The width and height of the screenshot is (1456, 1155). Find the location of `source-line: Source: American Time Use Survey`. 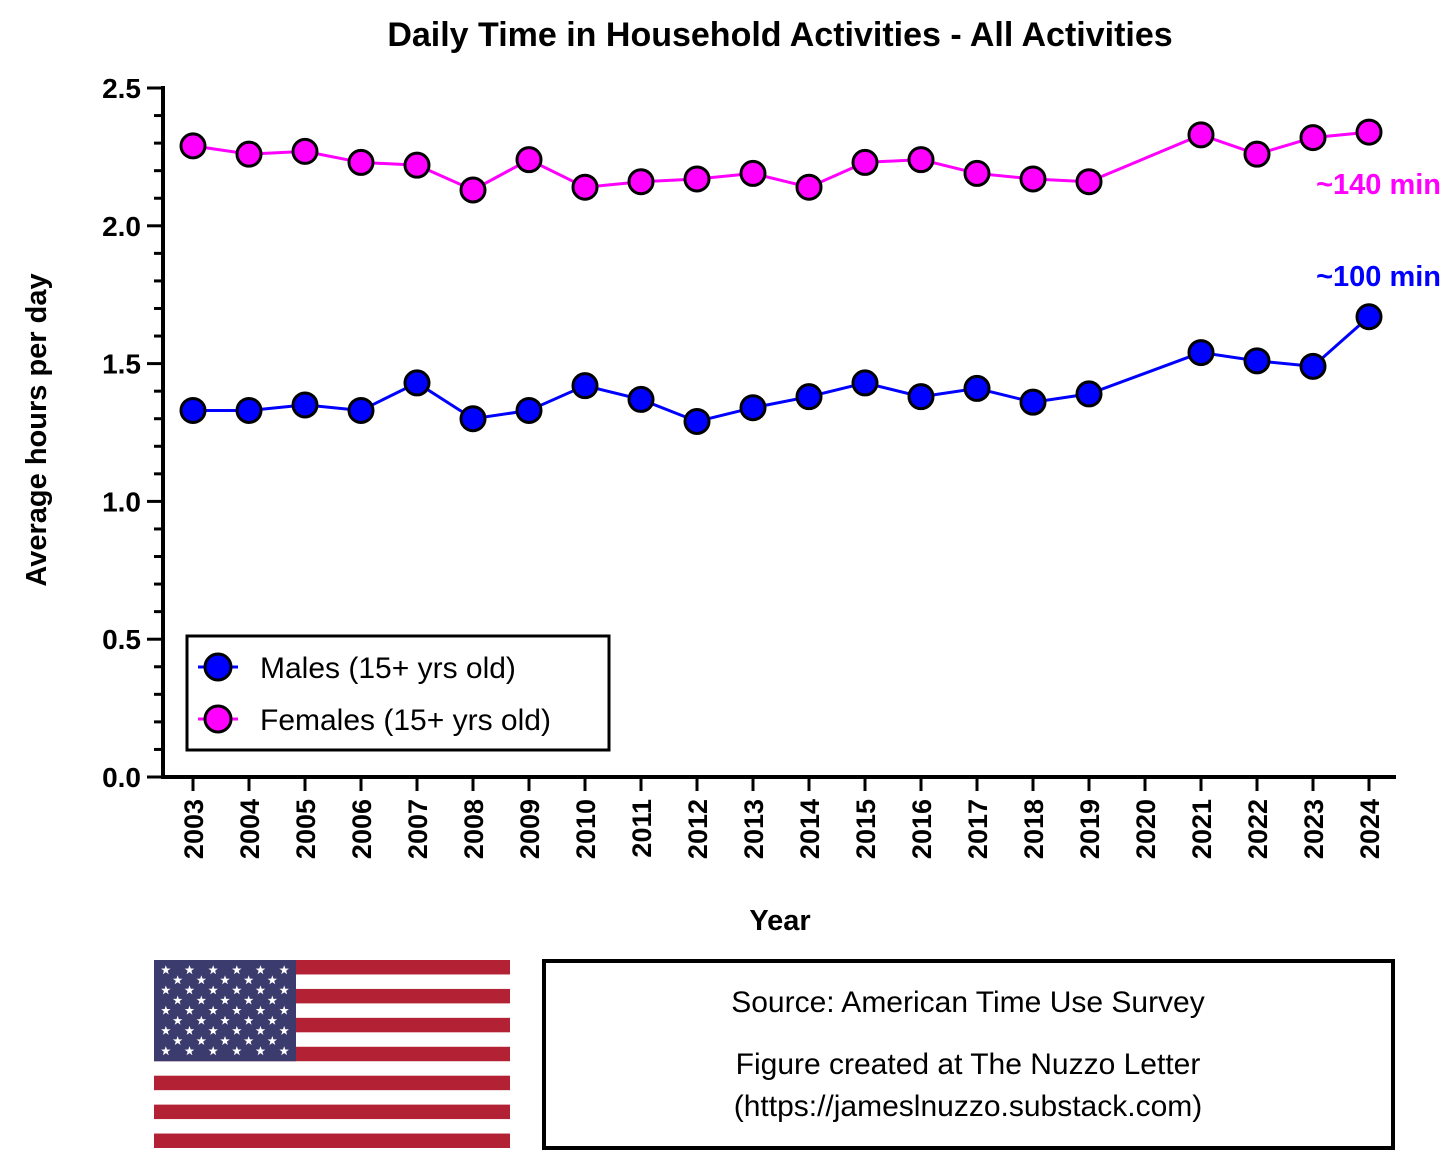

source-line: Source: American Time Use Survey is located at coordinates (968, 1002).